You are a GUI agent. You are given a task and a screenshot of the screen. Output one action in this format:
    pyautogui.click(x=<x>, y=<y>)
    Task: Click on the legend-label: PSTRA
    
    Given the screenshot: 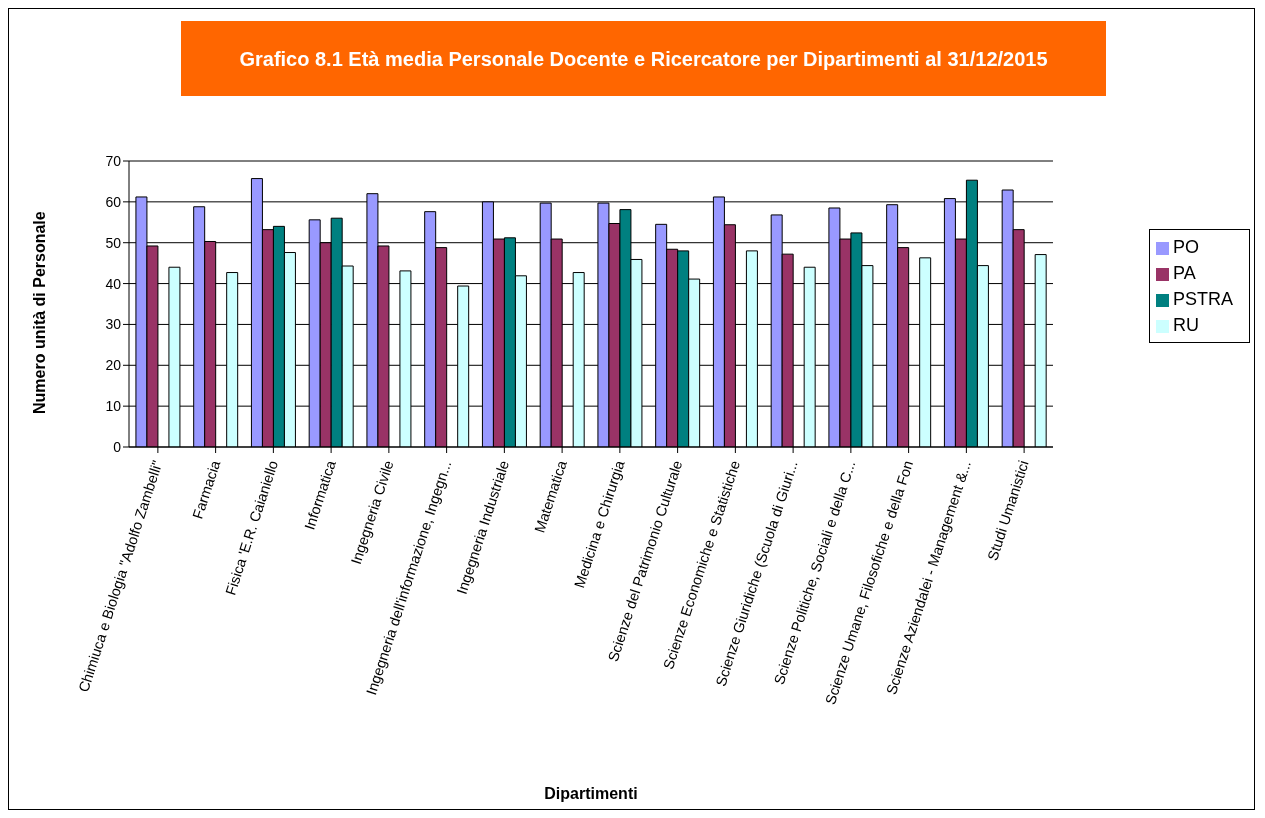 What is the action you would take?
    pyautogui.click(x=1202, y=299)
    